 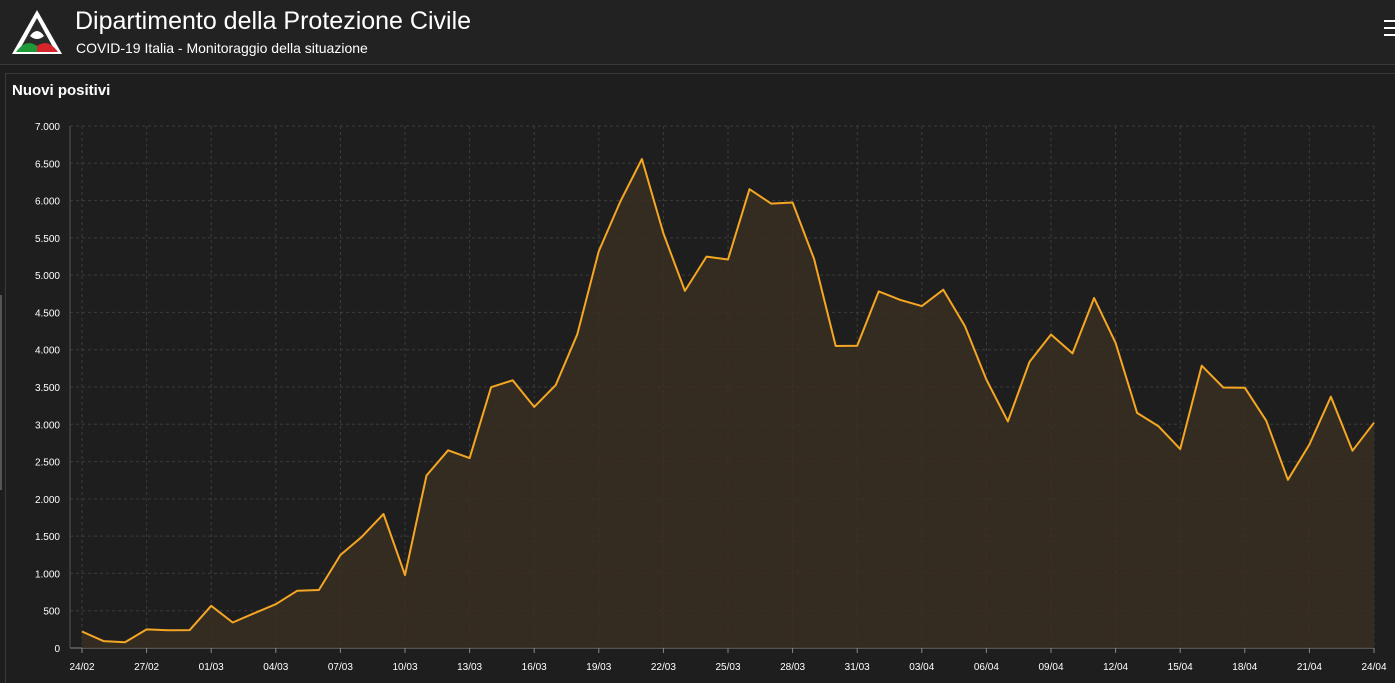 What do you see at coordinates (146, 667) in the screenshot?
I see `x-tick-label: 27/02` at bounding box center [146, 667].